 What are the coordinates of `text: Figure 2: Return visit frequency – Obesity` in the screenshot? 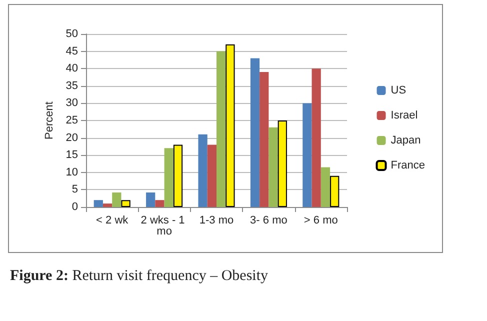 It's located at (139, 276).